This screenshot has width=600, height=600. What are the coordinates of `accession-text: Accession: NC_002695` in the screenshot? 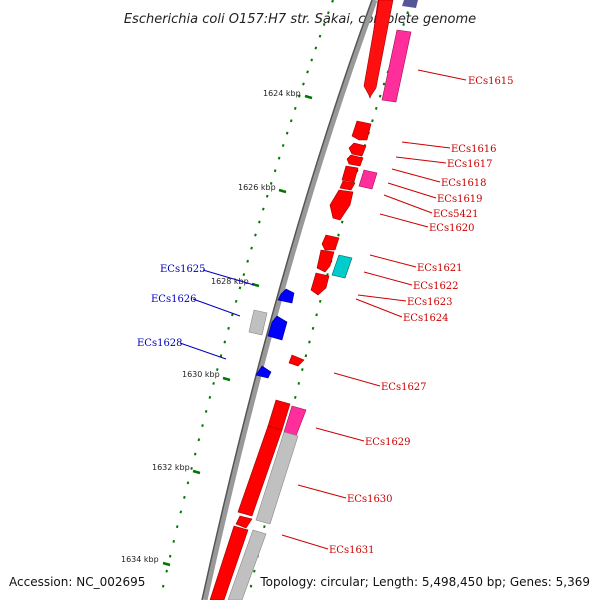 It's located at (77, 582).